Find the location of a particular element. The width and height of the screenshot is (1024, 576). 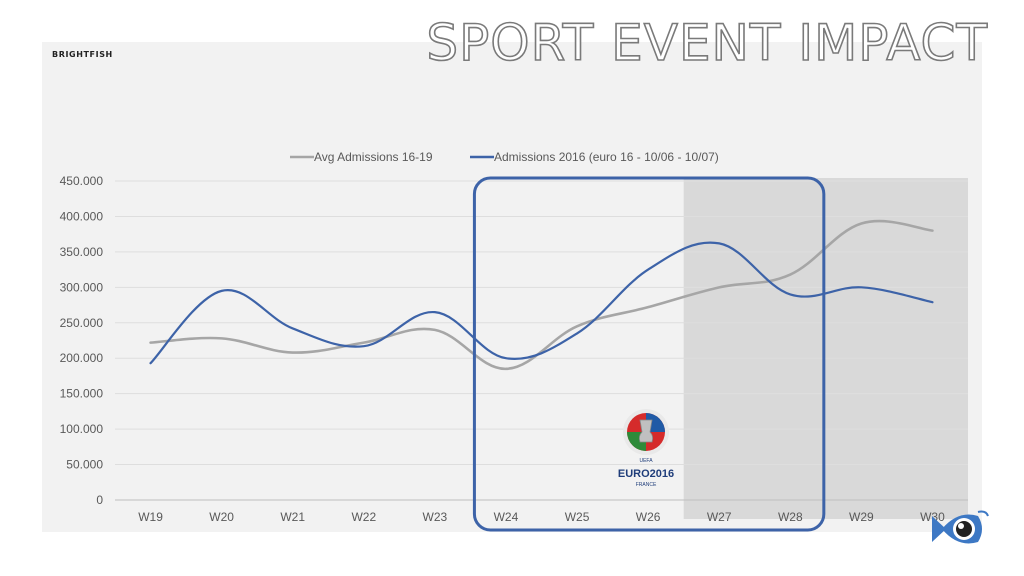

y-tick-label: 0 is located at coordinates (99, 500).